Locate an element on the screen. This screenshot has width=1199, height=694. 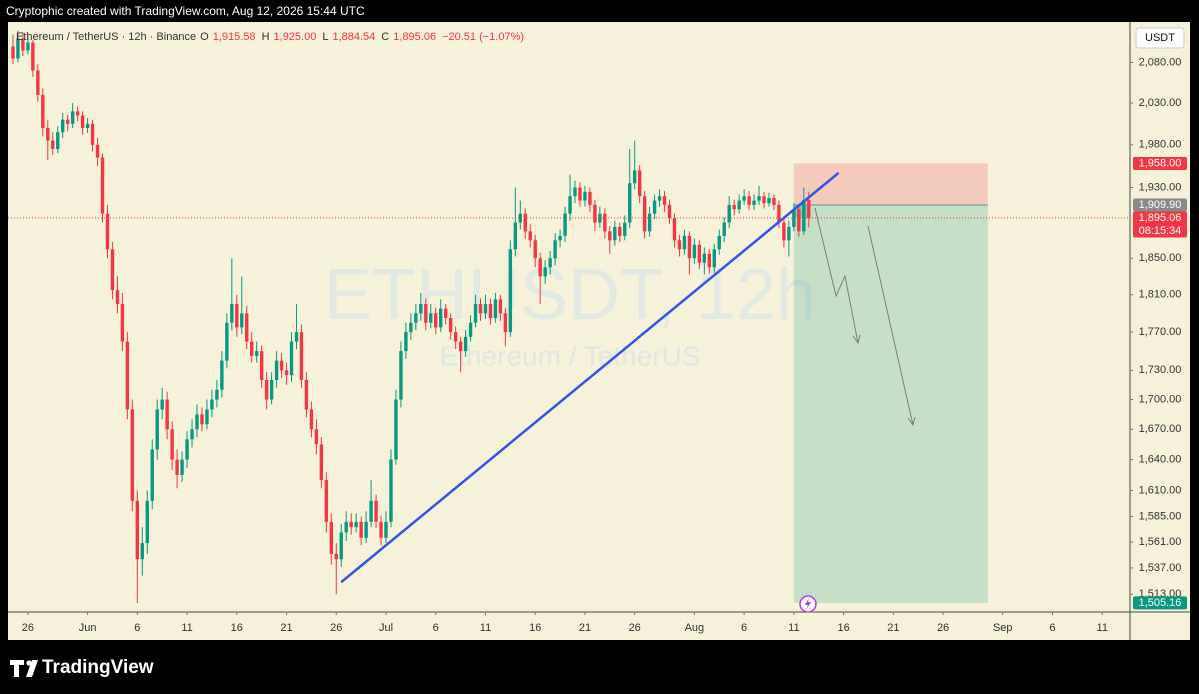
y-tick-label: 2,030.00 is located at coordinates (1160, 103).